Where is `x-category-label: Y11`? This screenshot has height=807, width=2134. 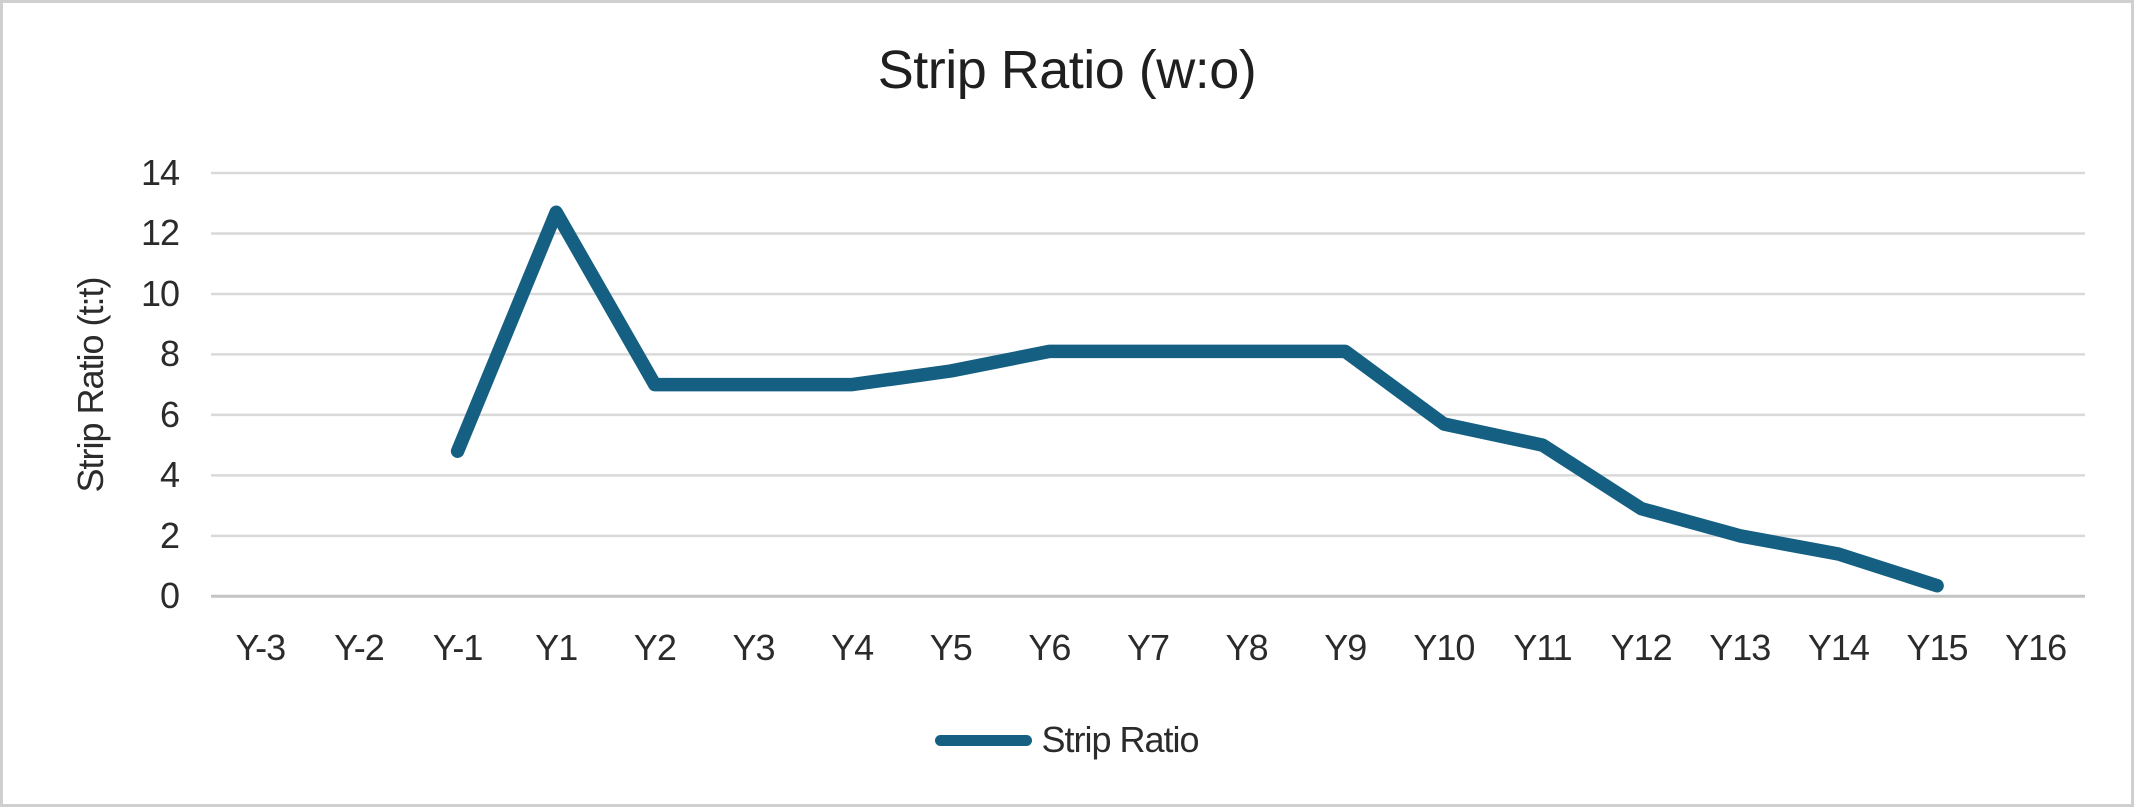
x-category-label: Y11 is located at coordinates (1542, 647).